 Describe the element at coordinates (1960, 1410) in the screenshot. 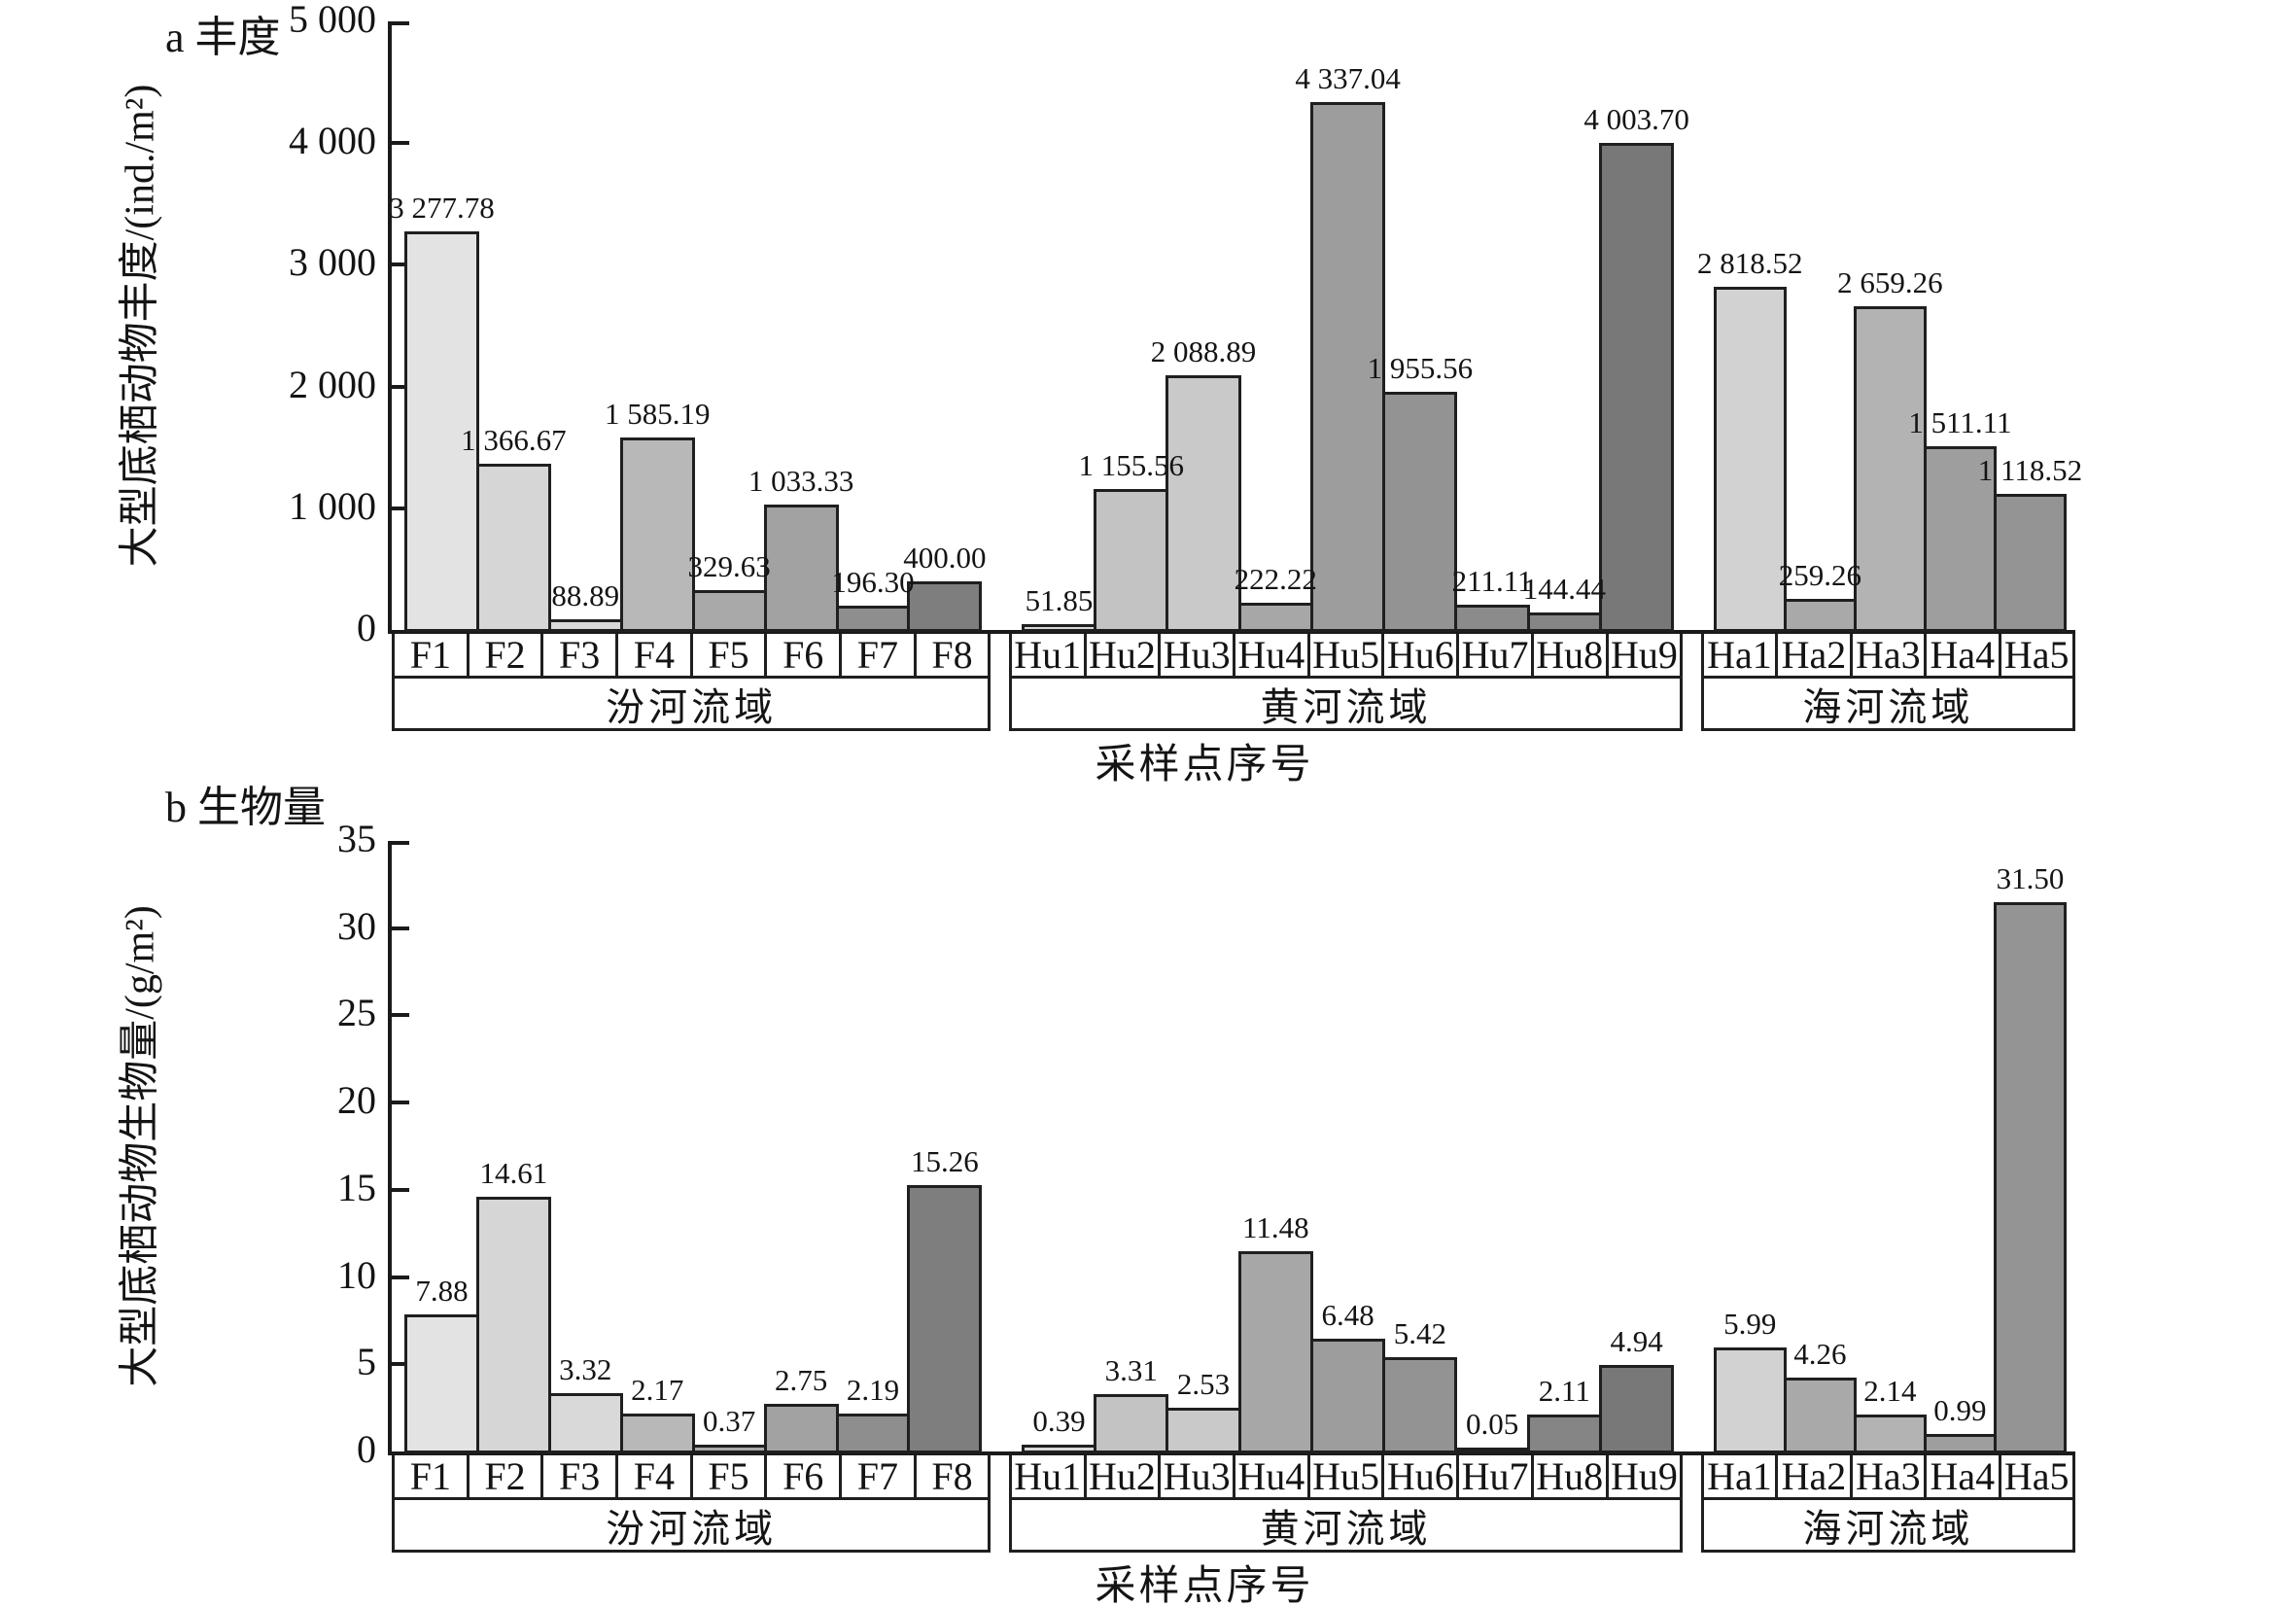

I see `value-label-Ha4: 0.99` at that location.